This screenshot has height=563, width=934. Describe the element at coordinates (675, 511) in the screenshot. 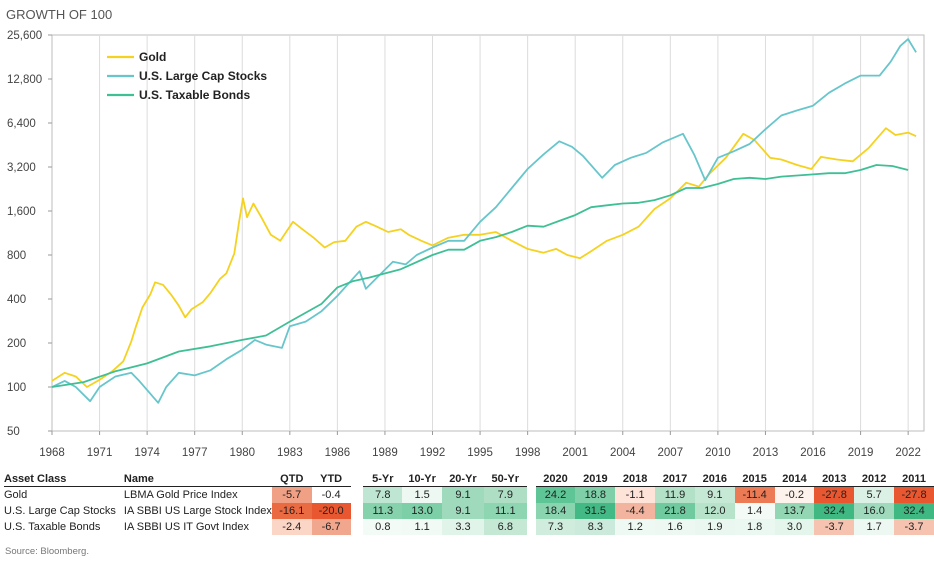

I see `return-cell: 21.8` at that location.